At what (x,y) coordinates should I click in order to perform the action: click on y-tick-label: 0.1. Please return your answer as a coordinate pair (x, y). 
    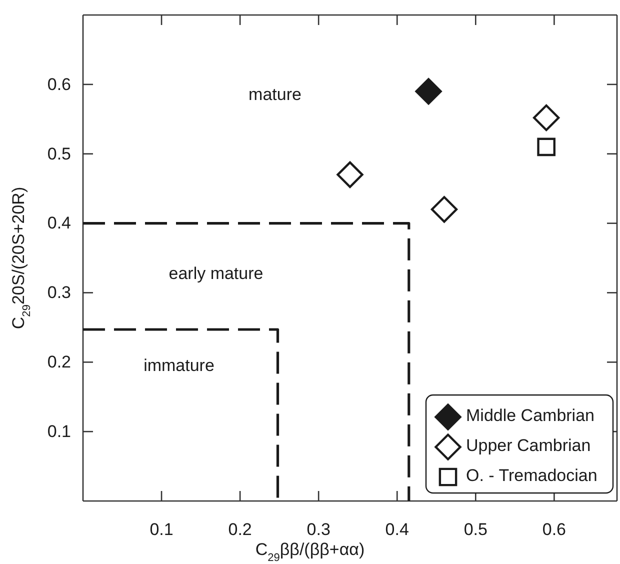
    Looking at the image, I should click on (59, 432).